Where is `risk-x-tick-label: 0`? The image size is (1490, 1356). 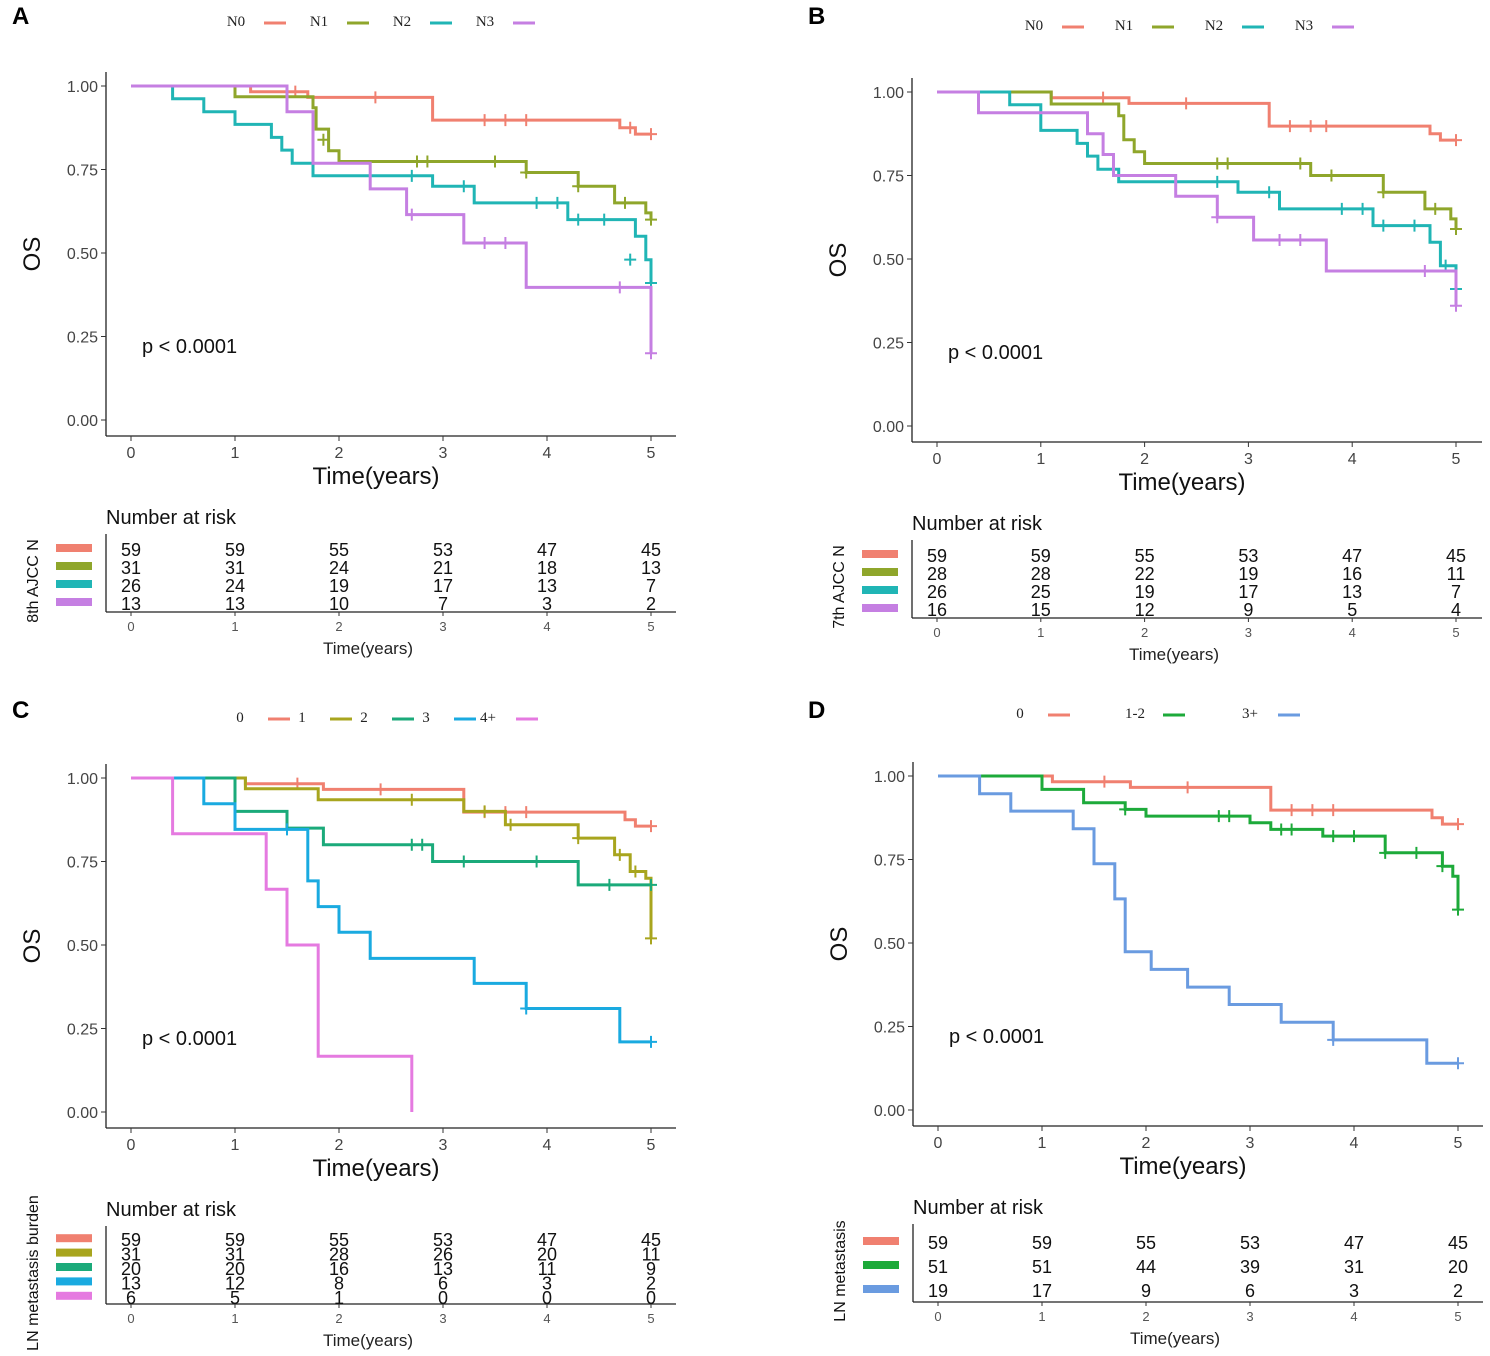
risk-x-tick-label: 0 is located at coordinates (130, 626).